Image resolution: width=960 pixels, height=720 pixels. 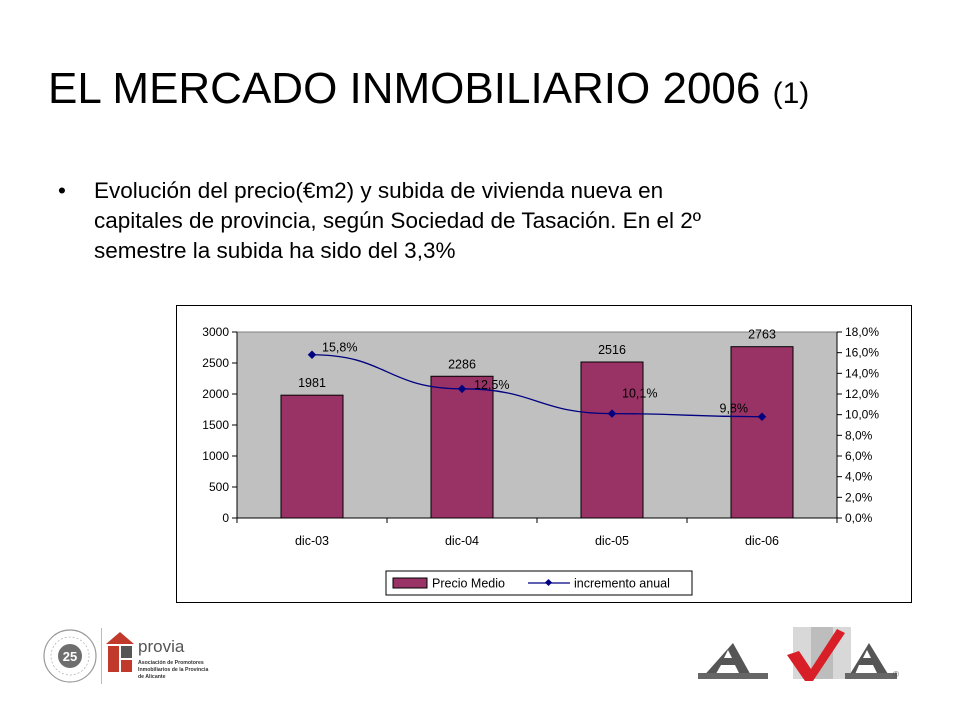 What do you see at coordinates (859, 435) in the screenshot?
I see `right-tick-label: 8,0%` at bounding box center [859, 435].